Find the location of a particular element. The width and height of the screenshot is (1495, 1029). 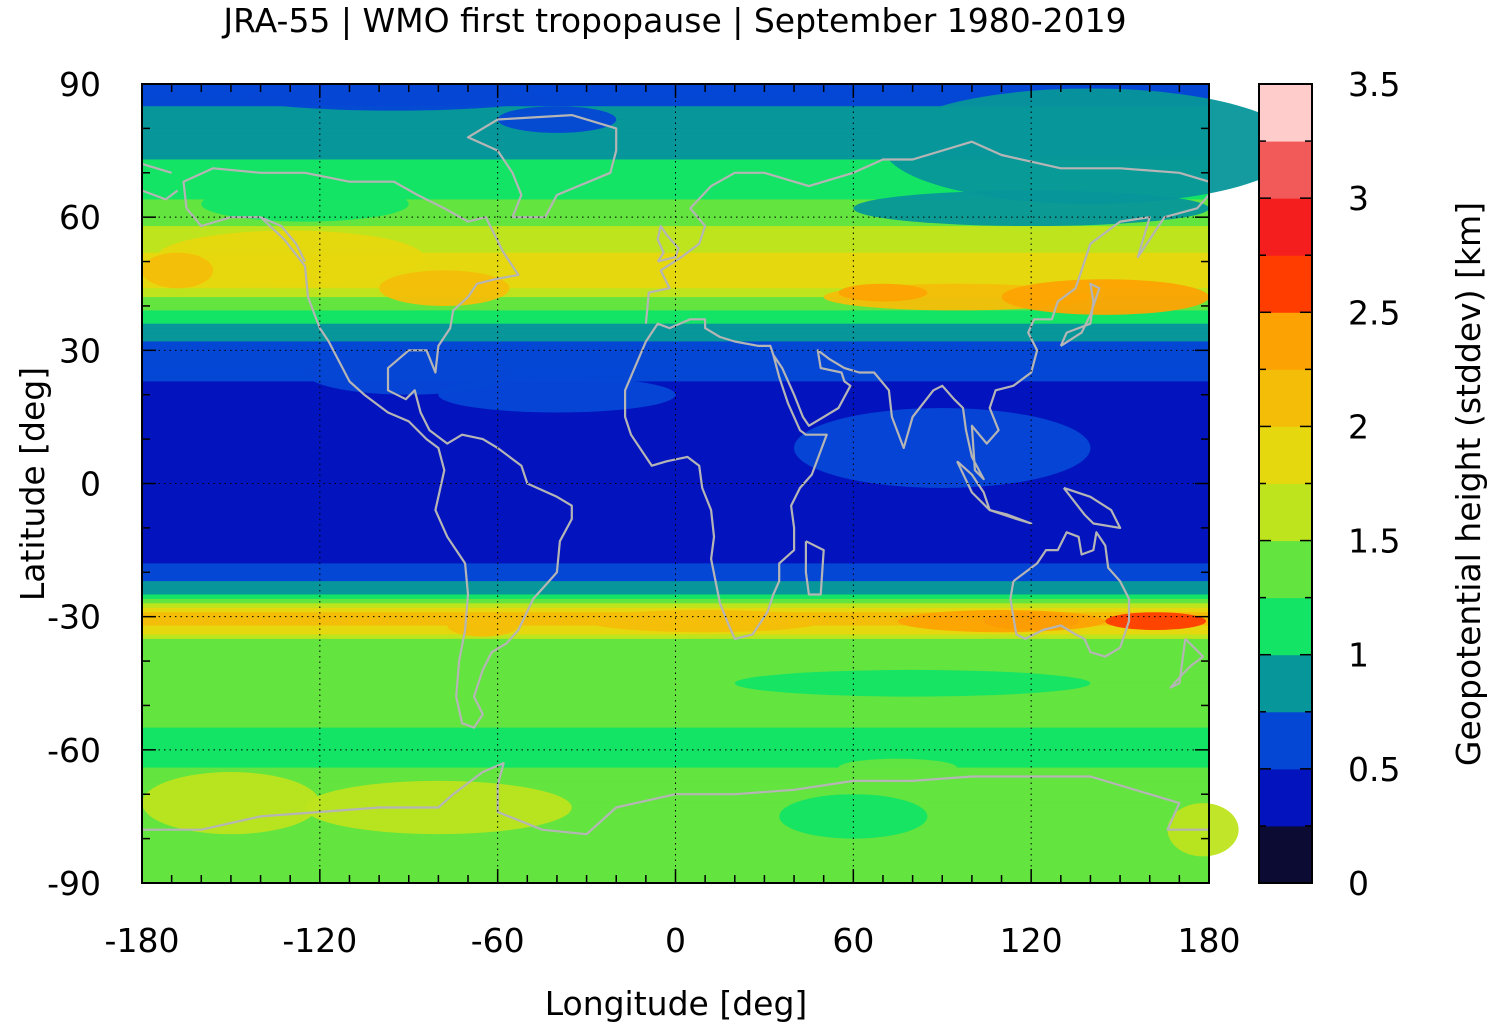

colorbar-cells is located at coordinates (1285, 484).